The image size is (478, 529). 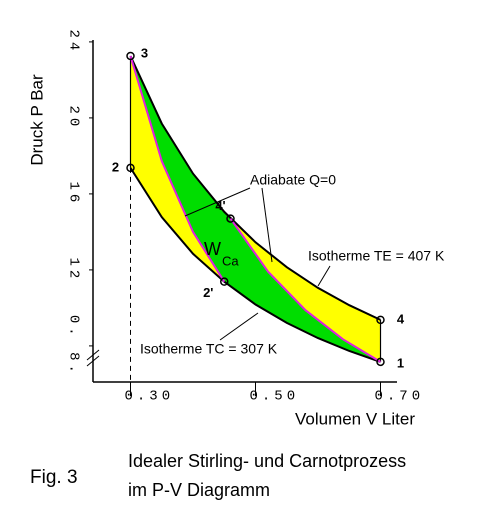 What do you see at coordinates (220, 205) in the screenshot?
I see `point-label: 4'` at bounding box center [220, 205].